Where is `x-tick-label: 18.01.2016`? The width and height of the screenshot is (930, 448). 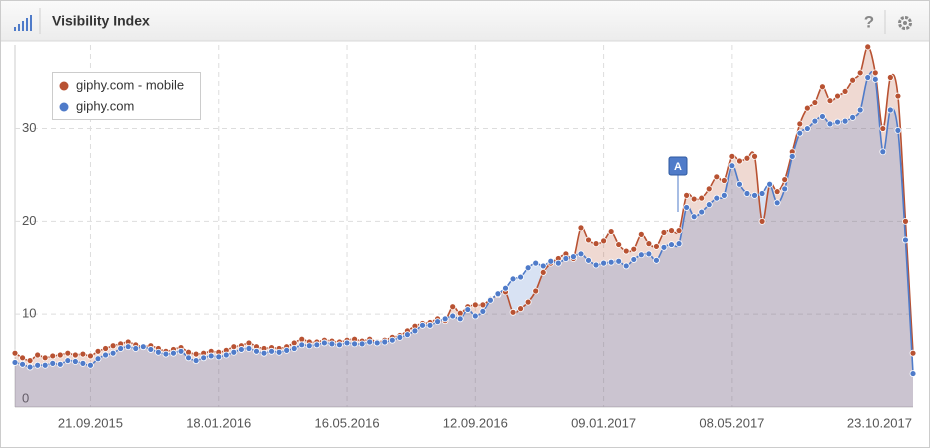
x-tick-label: 18.01.2016 is located at coordinates (218, 422).